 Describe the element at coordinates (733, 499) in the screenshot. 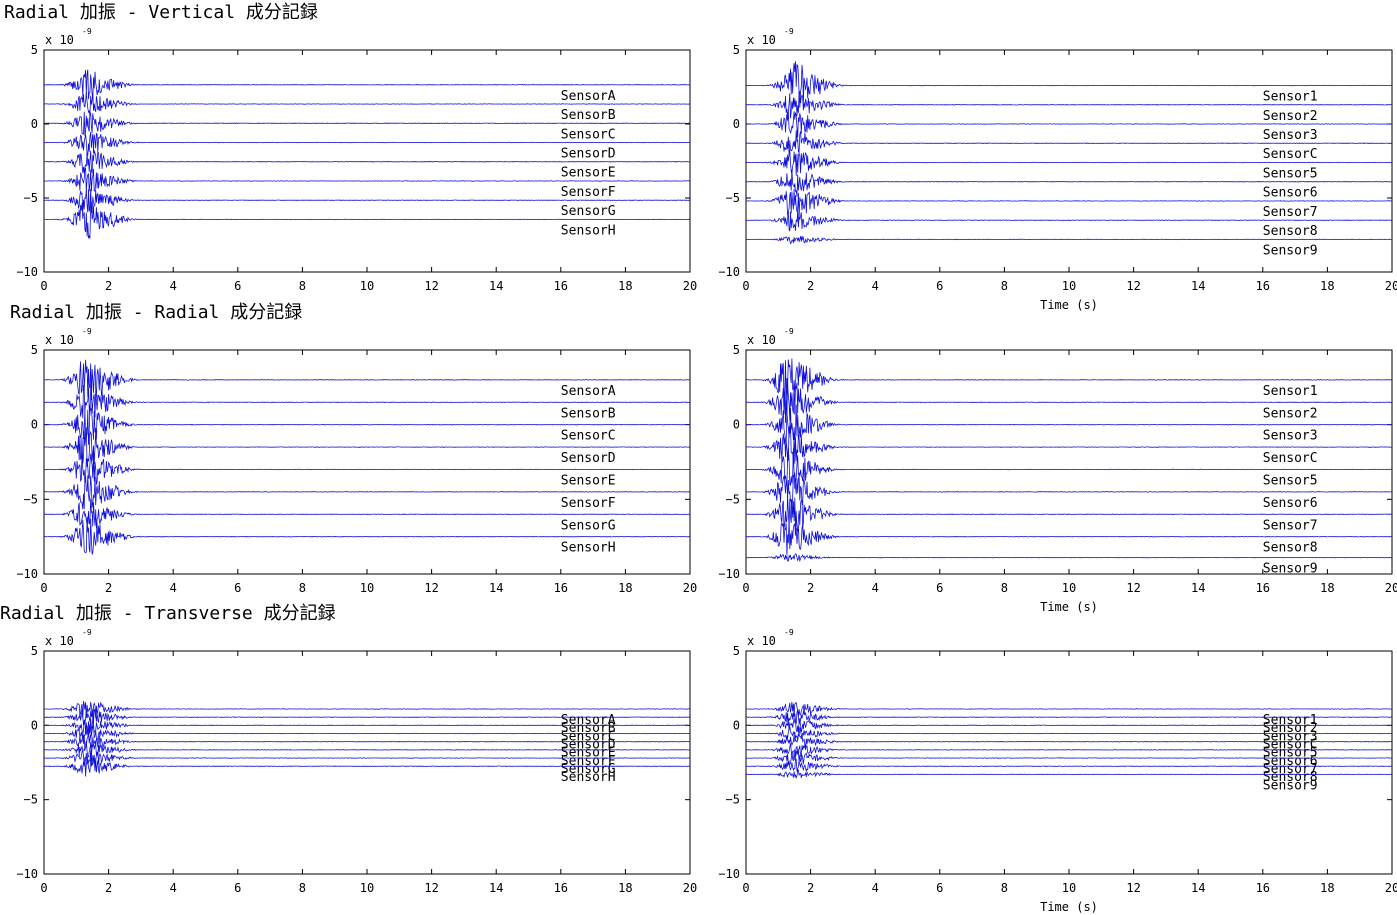

I see `y-tick-label: −5` at that location.